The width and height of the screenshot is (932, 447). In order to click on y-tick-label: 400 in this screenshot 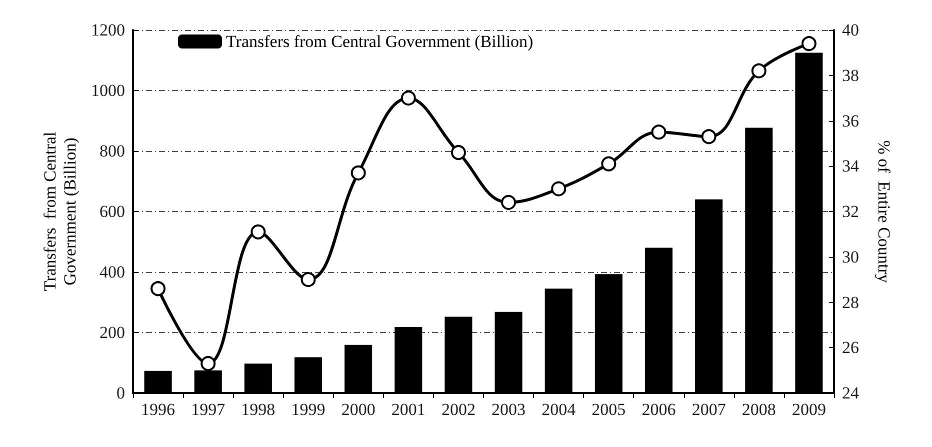, I will do `click(112, 272)`.